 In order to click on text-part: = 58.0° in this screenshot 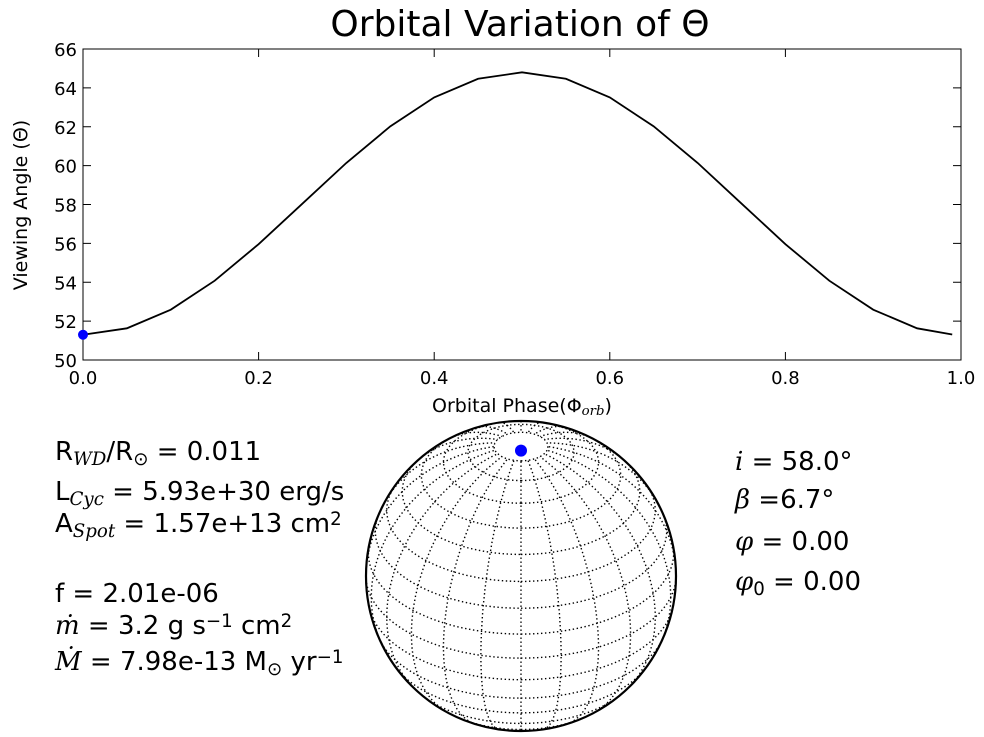, I will do `click(797, 462)`.